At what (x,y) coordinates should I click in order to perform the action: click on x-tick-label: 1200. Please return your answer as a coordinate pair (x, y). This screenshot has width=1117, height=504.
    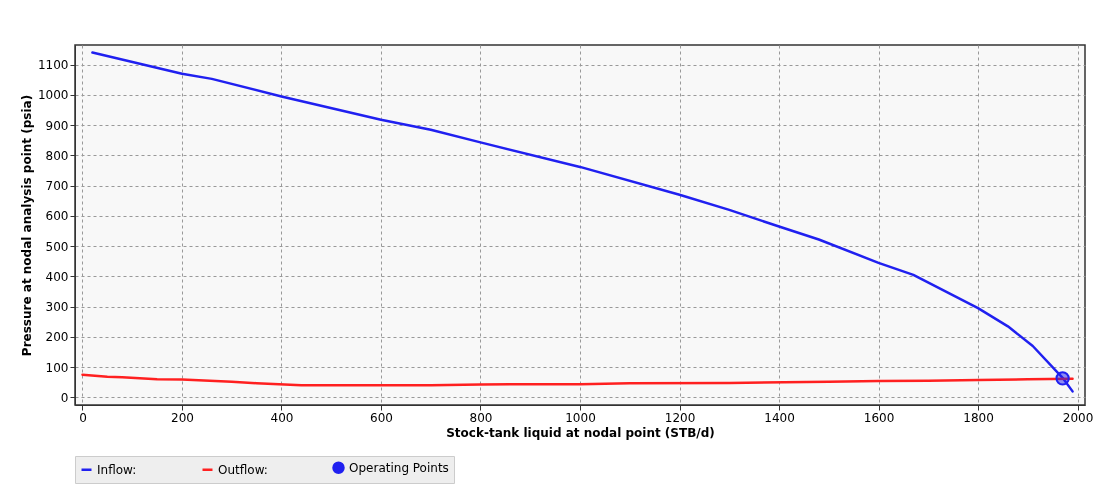
    Looking at the image, I should click on (680, 417).